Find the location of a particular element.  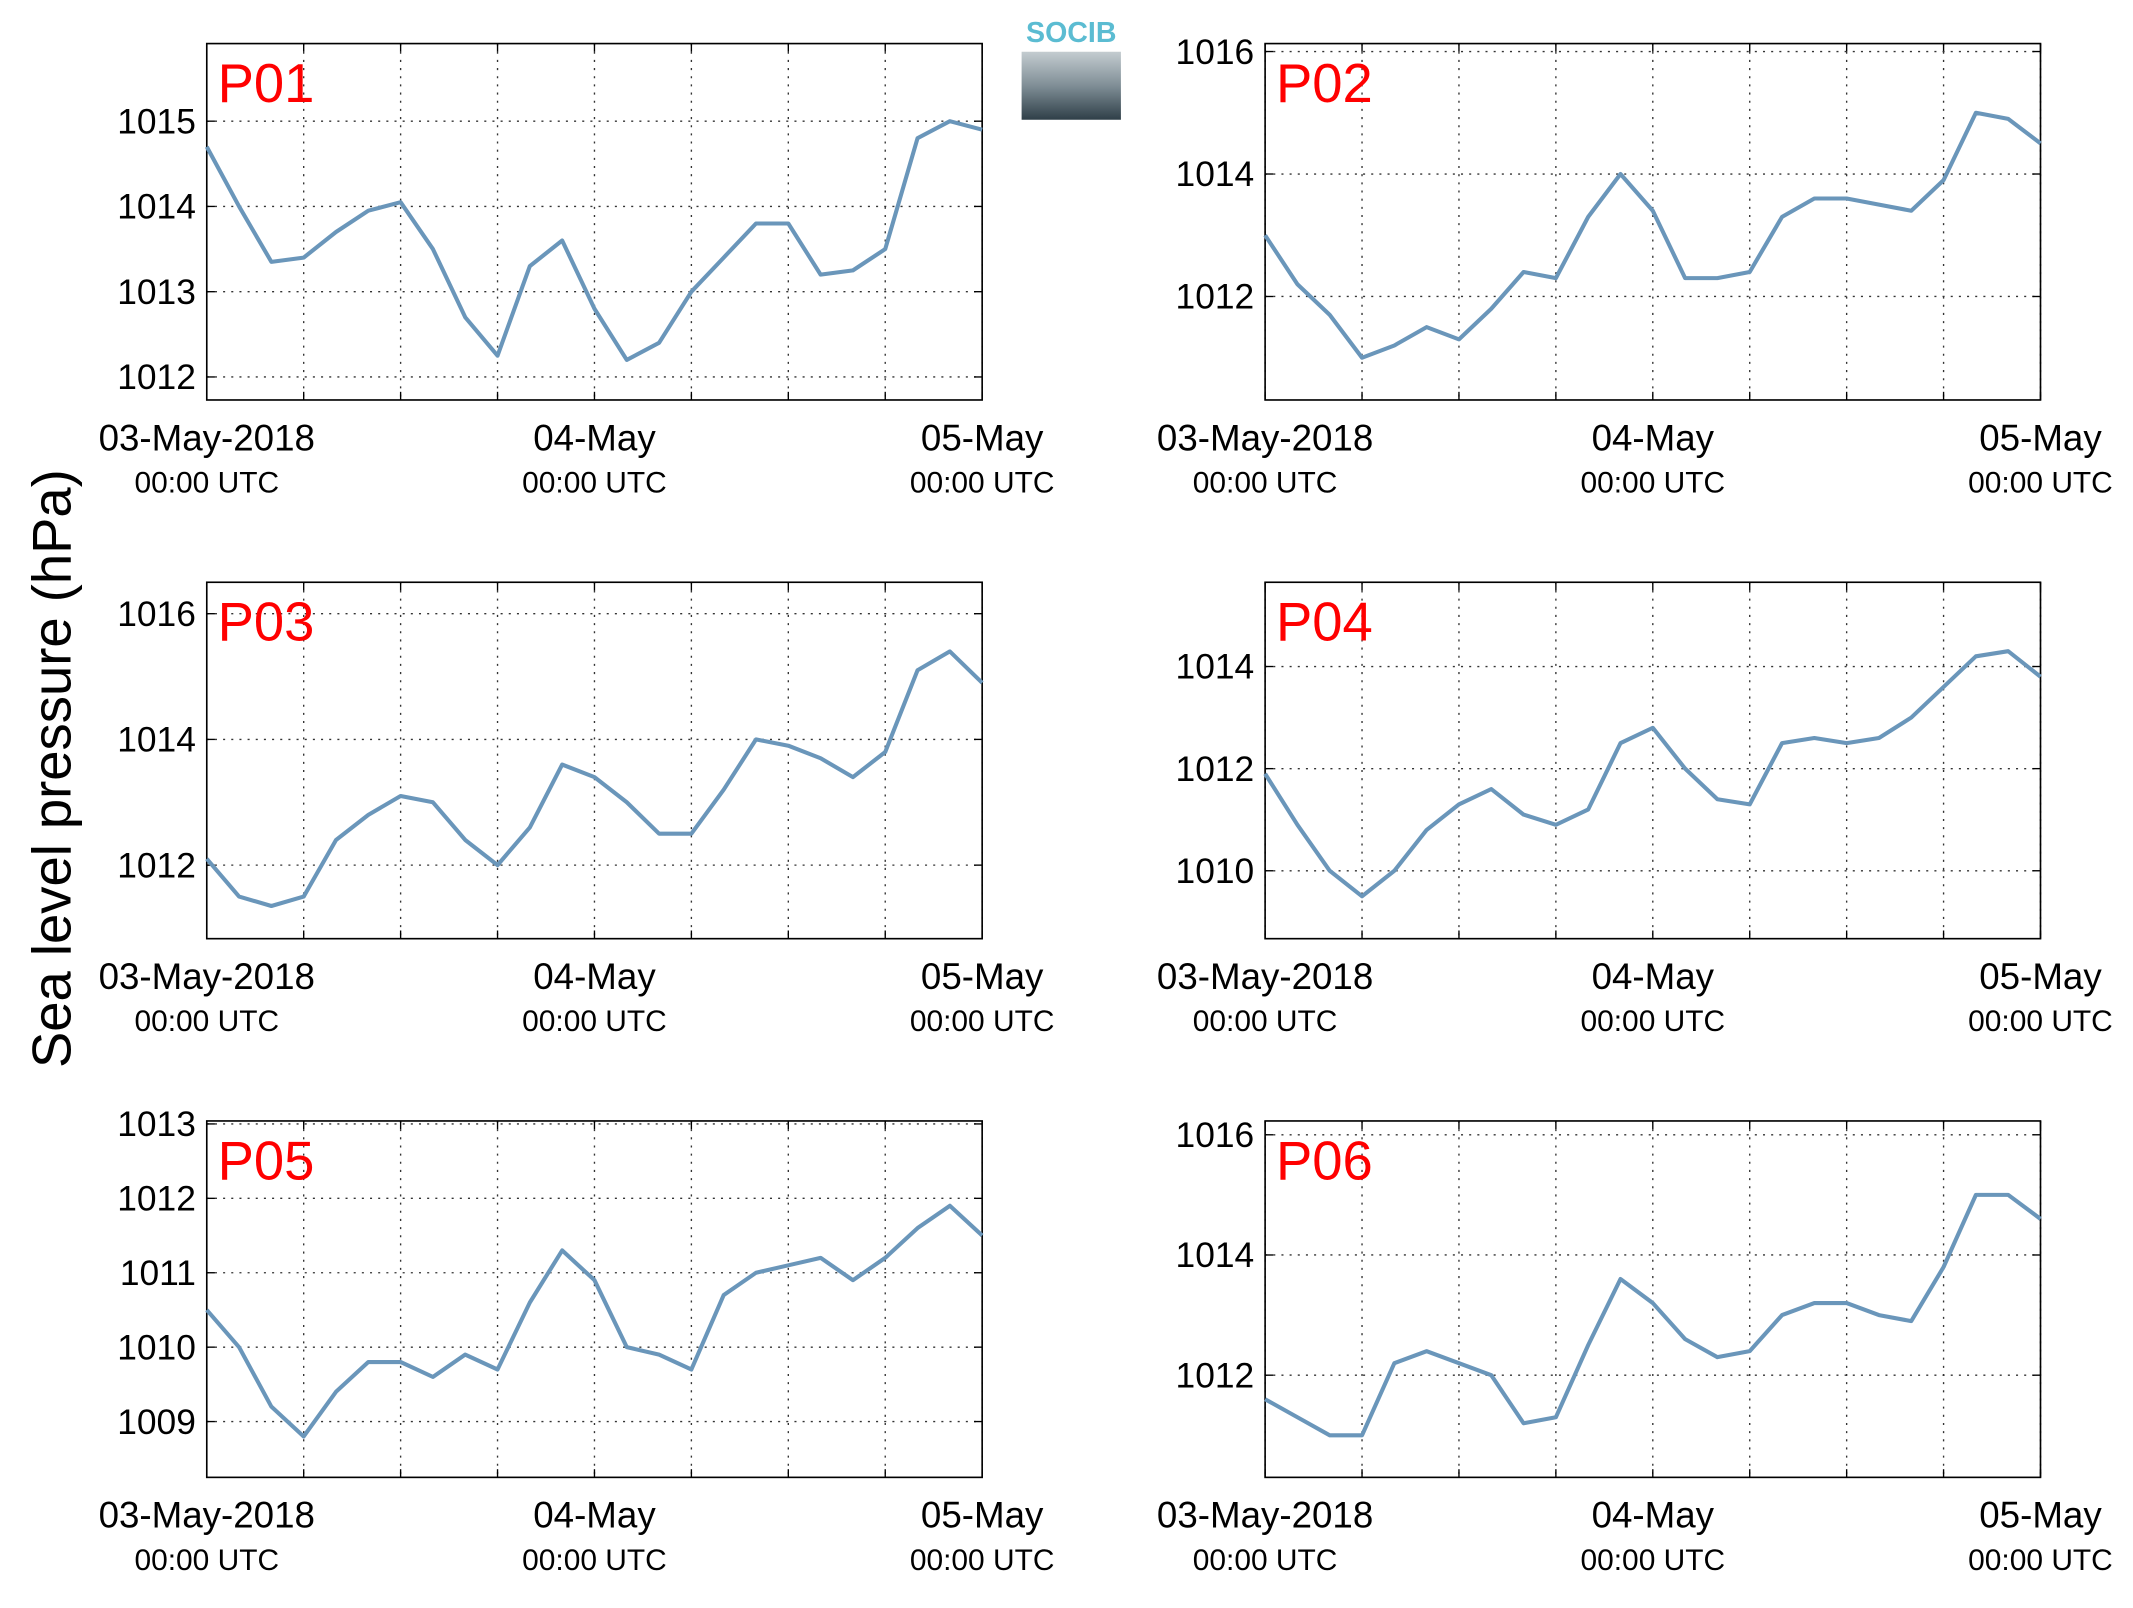

panel-title: P03 is located at coordinates (266, 622).